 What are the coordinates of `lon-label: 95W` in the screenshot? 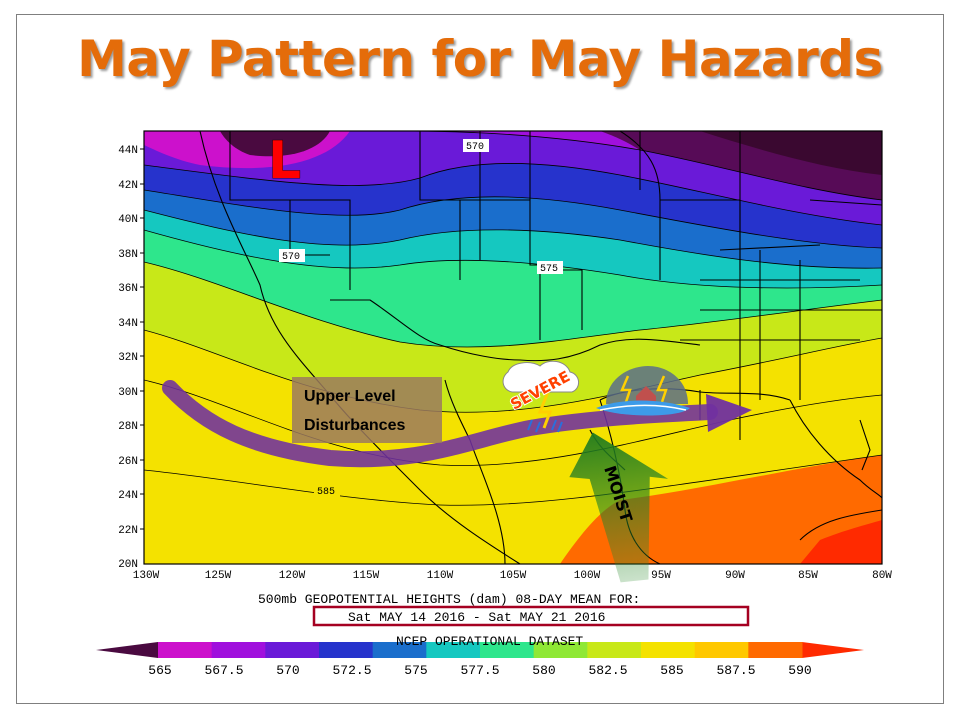 It's located at (661, 576).